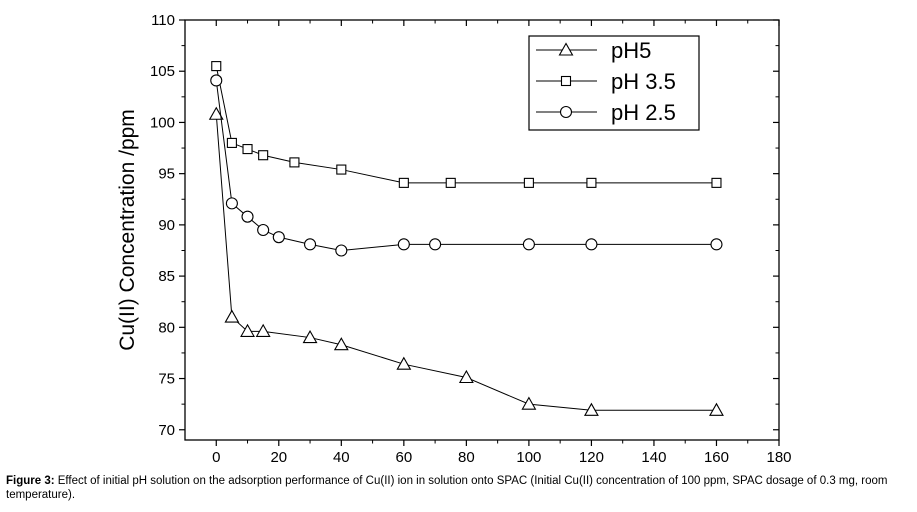 The height and width of the screenshot is (512, 917). What do you see at coordinates (30, 481) in the screenshot?
I see `caption-label: Figure 3:` at bounding box center [30, 481].